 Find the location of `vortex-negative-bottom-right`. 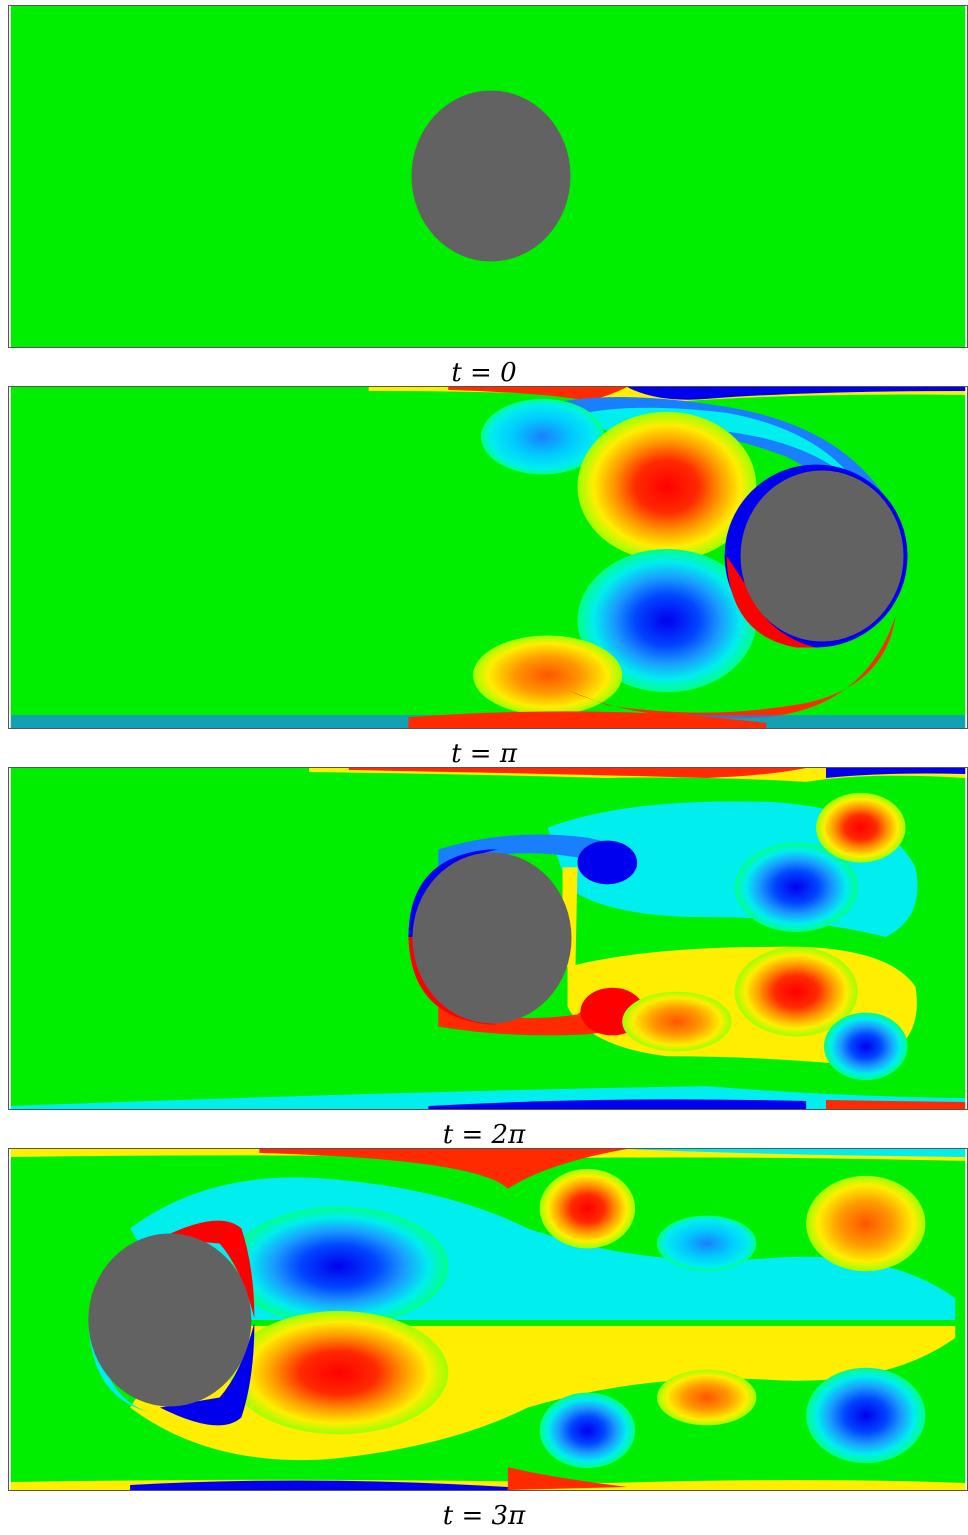

vortex-negative-bottom-right is located at coordinates (866, 1415).